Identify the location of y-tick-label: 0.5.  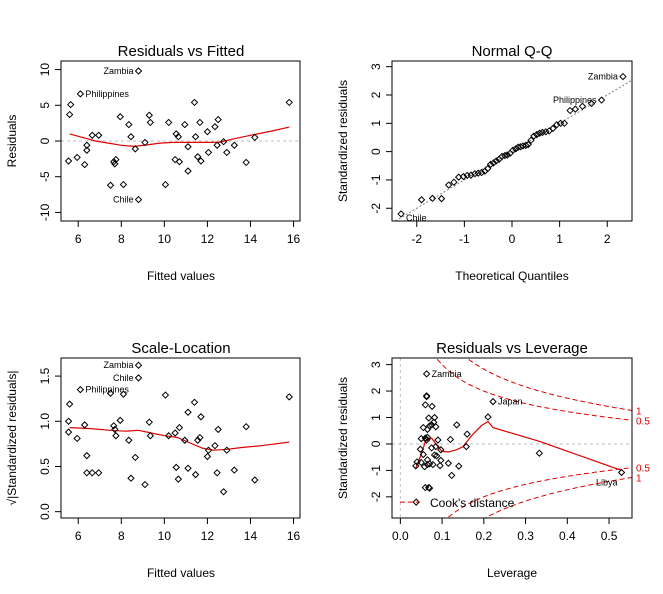
(45, 466).